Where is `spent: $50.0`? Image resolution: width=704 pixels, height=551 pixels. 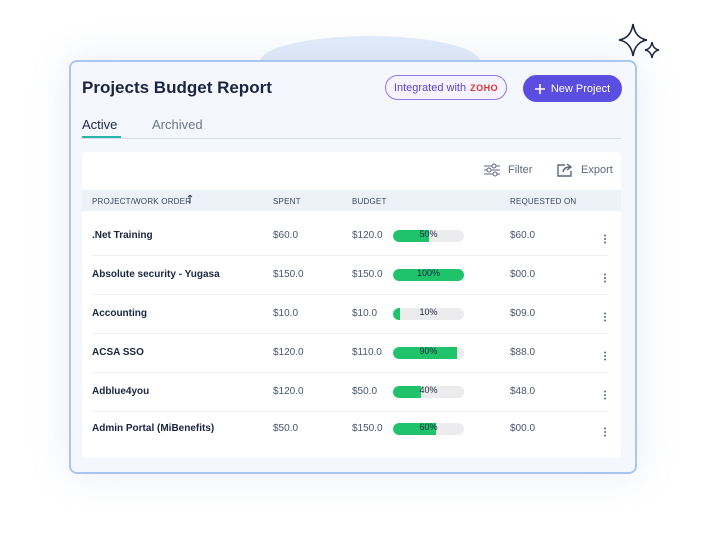
spent: $50.0 is located at coordinates (286, 428).